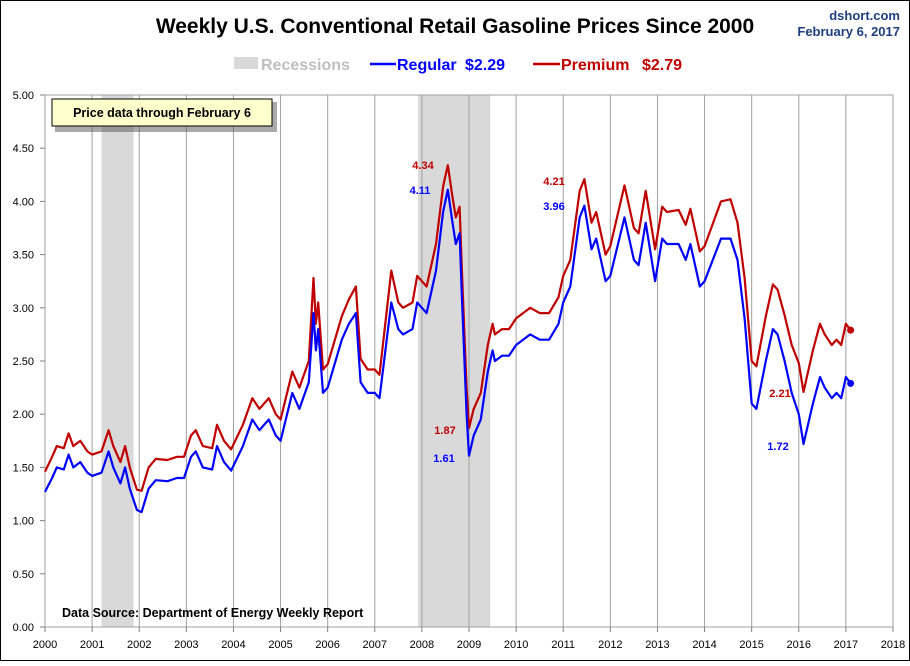 This screenshot has width=910, height=666. What do you see at coordinates (23, 522) in the screenshot?
I see `y-tick-label: 1.00` at bounding box center [23, 522].